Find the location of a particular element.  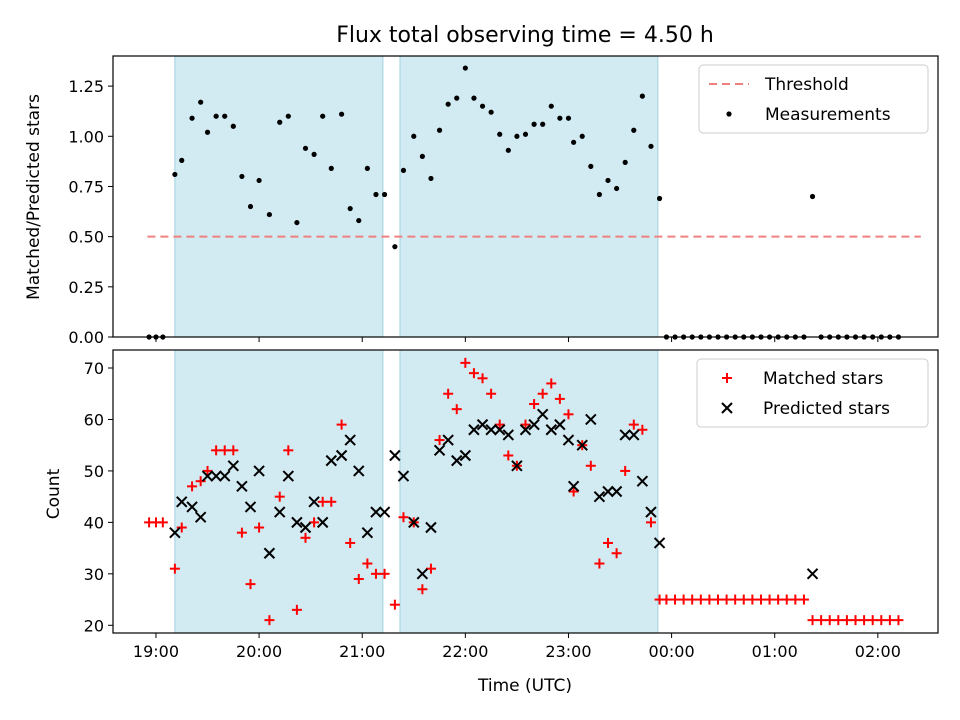

legend-matched-stars-label: Matched stars is located at coordinates (823, 379).